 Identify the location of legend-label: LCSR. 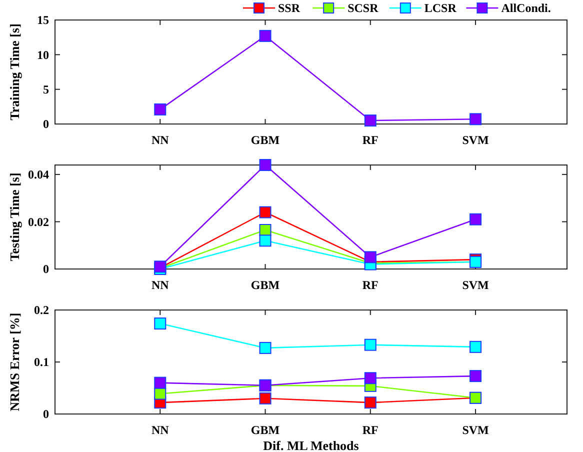
(440, 8).